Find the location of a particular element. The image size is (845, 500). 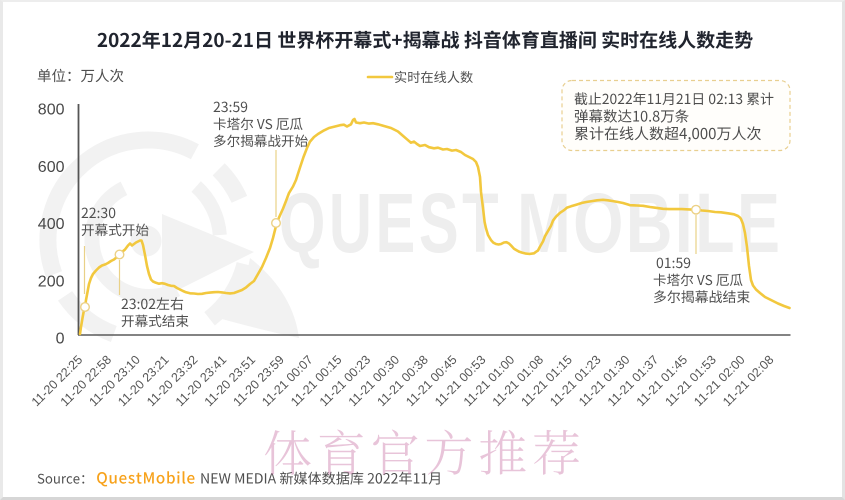

svg-text: 600 is located at coordinates (51, 167).